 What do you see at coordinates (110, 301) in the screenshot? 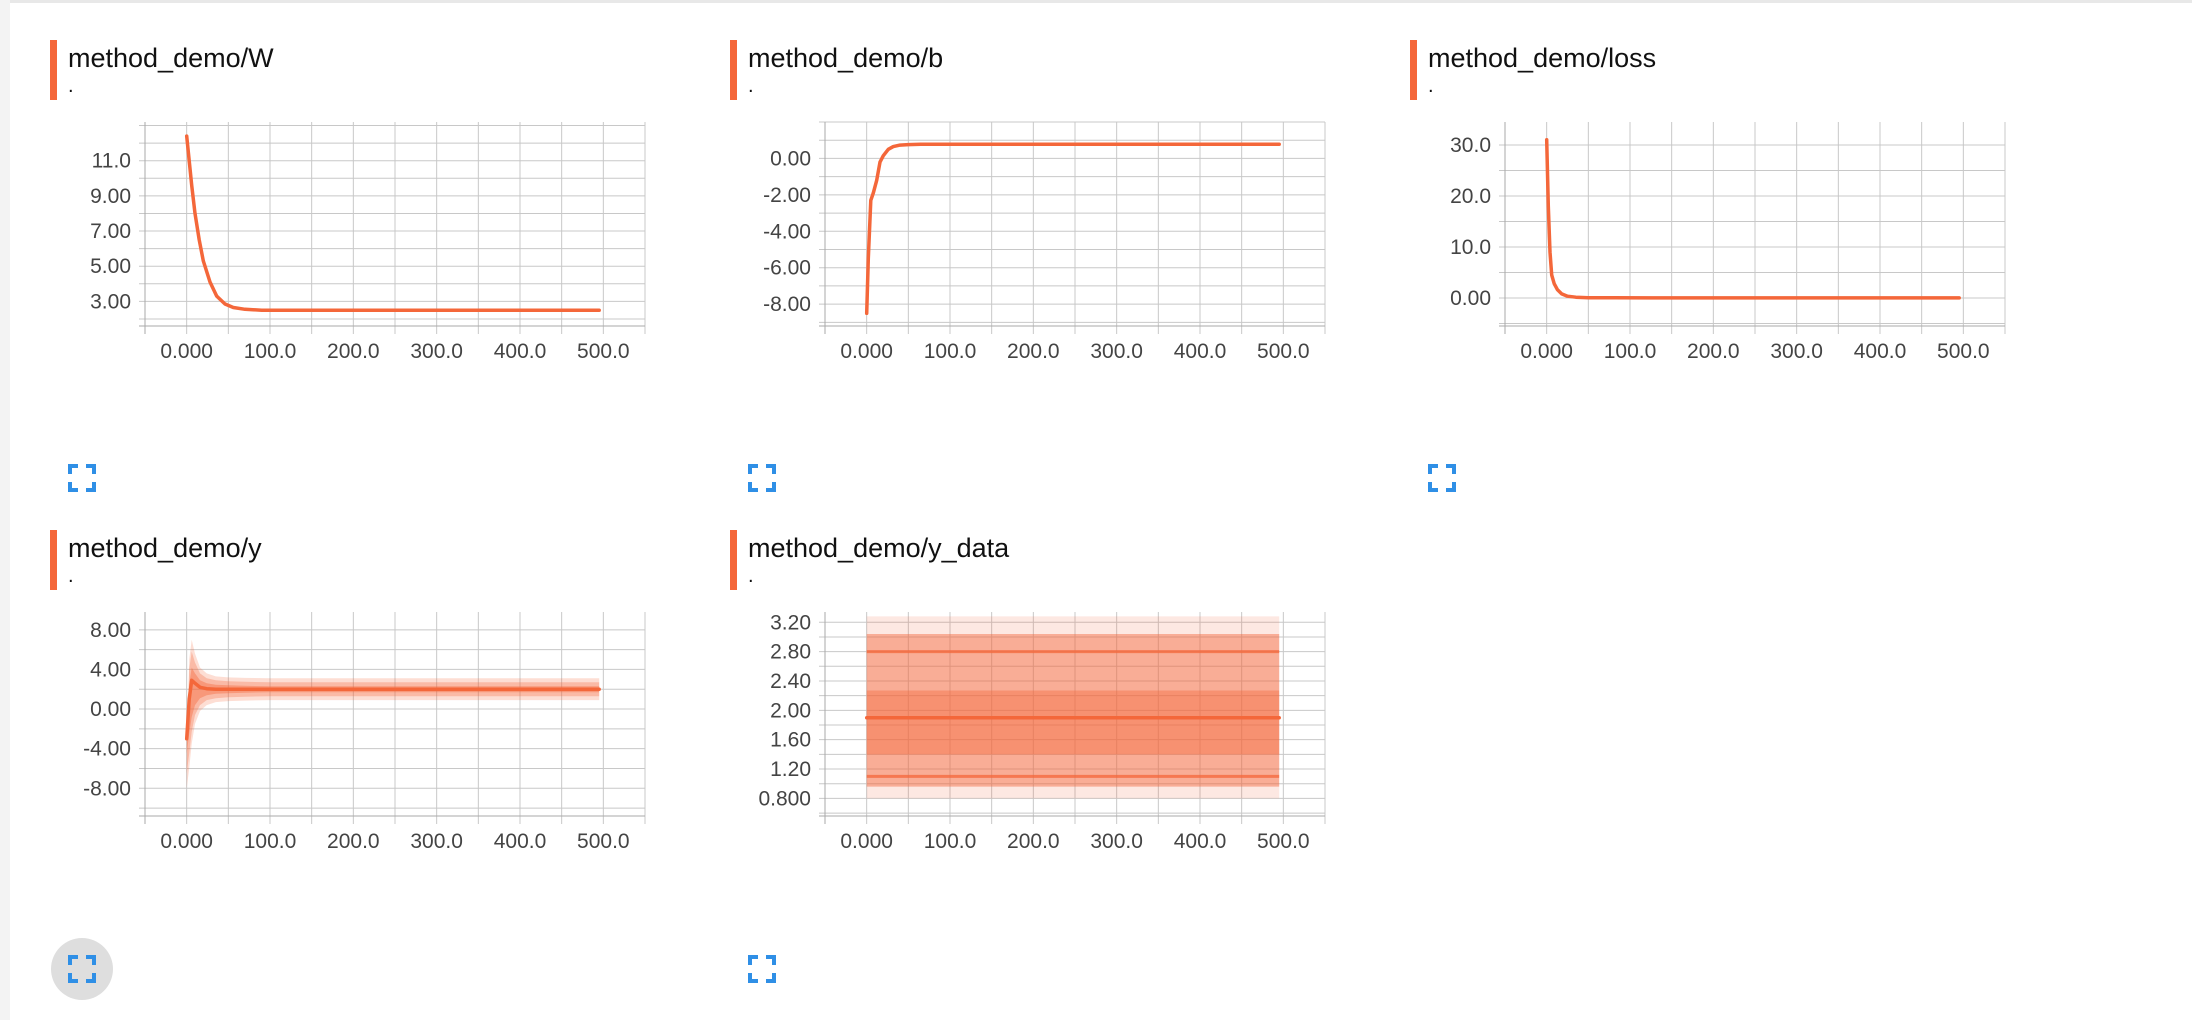
I see `y-tick-label: 3.00` at bounding box center [110, 301].